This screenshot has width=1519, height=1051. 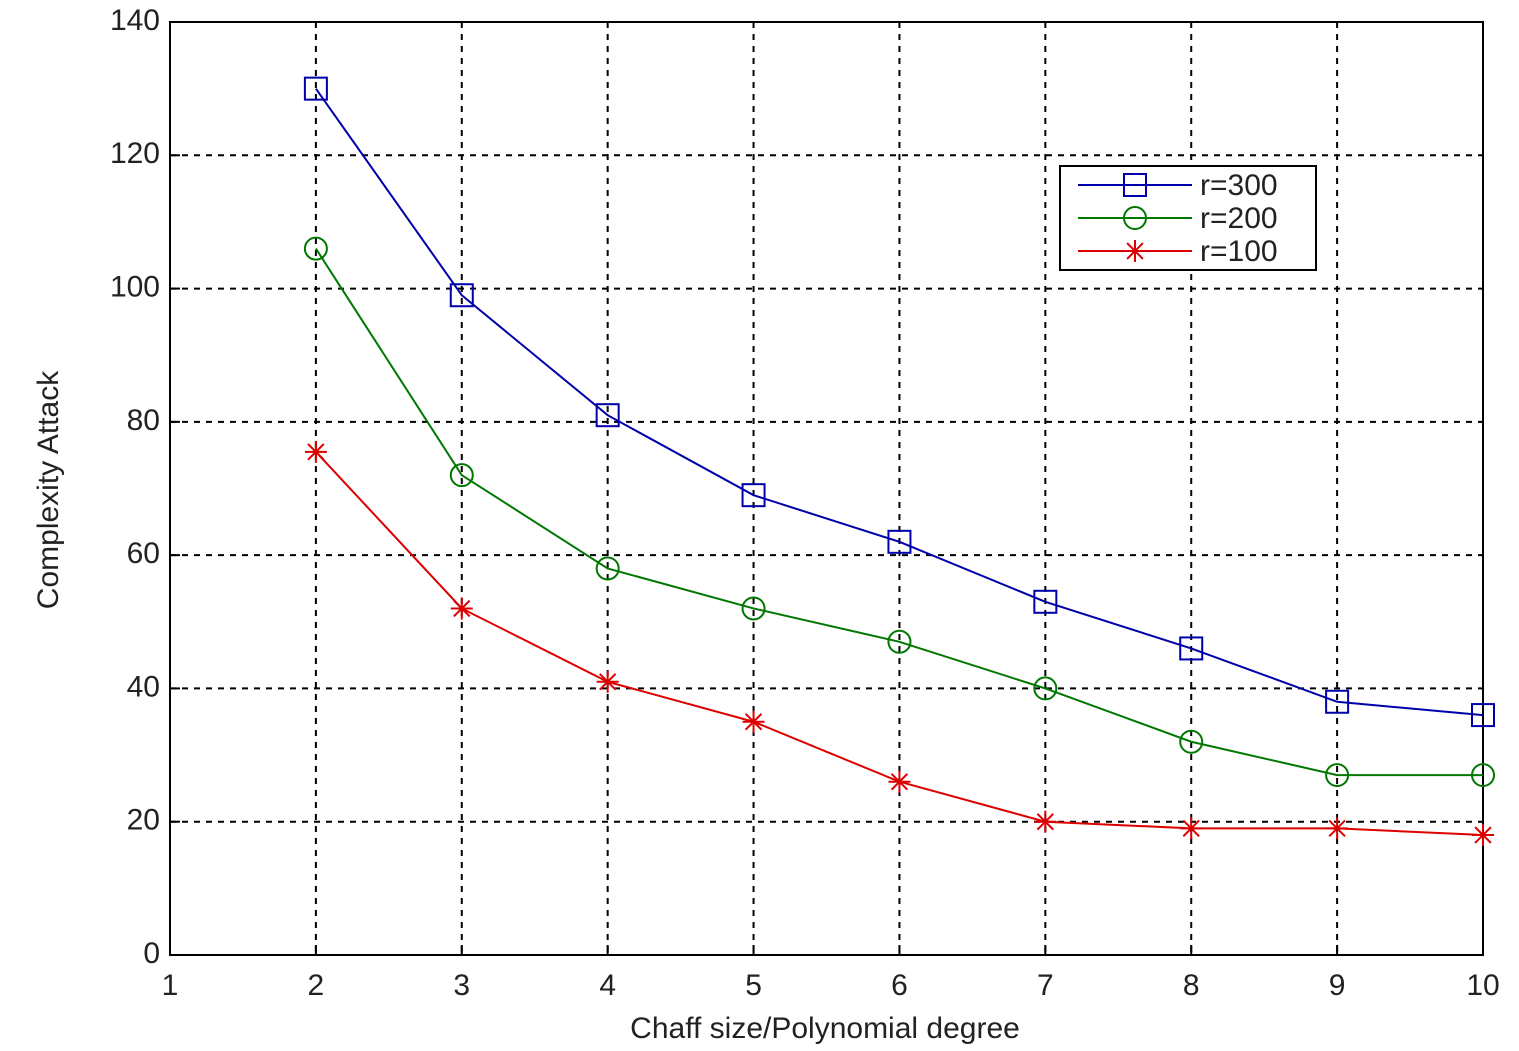 What do you see at coordinates (1191, 985) in the screenshot?
I see `x-tick-label: 8` at bounding box center [1191, 985].